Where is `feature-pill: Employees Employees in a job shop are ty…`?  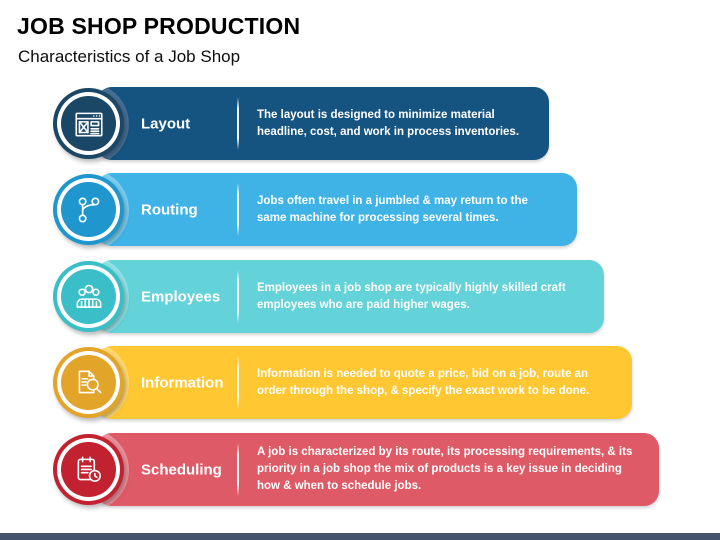 feature-pill: Employees Employees in a job shop are ty… is located at coordinates (350, 296).